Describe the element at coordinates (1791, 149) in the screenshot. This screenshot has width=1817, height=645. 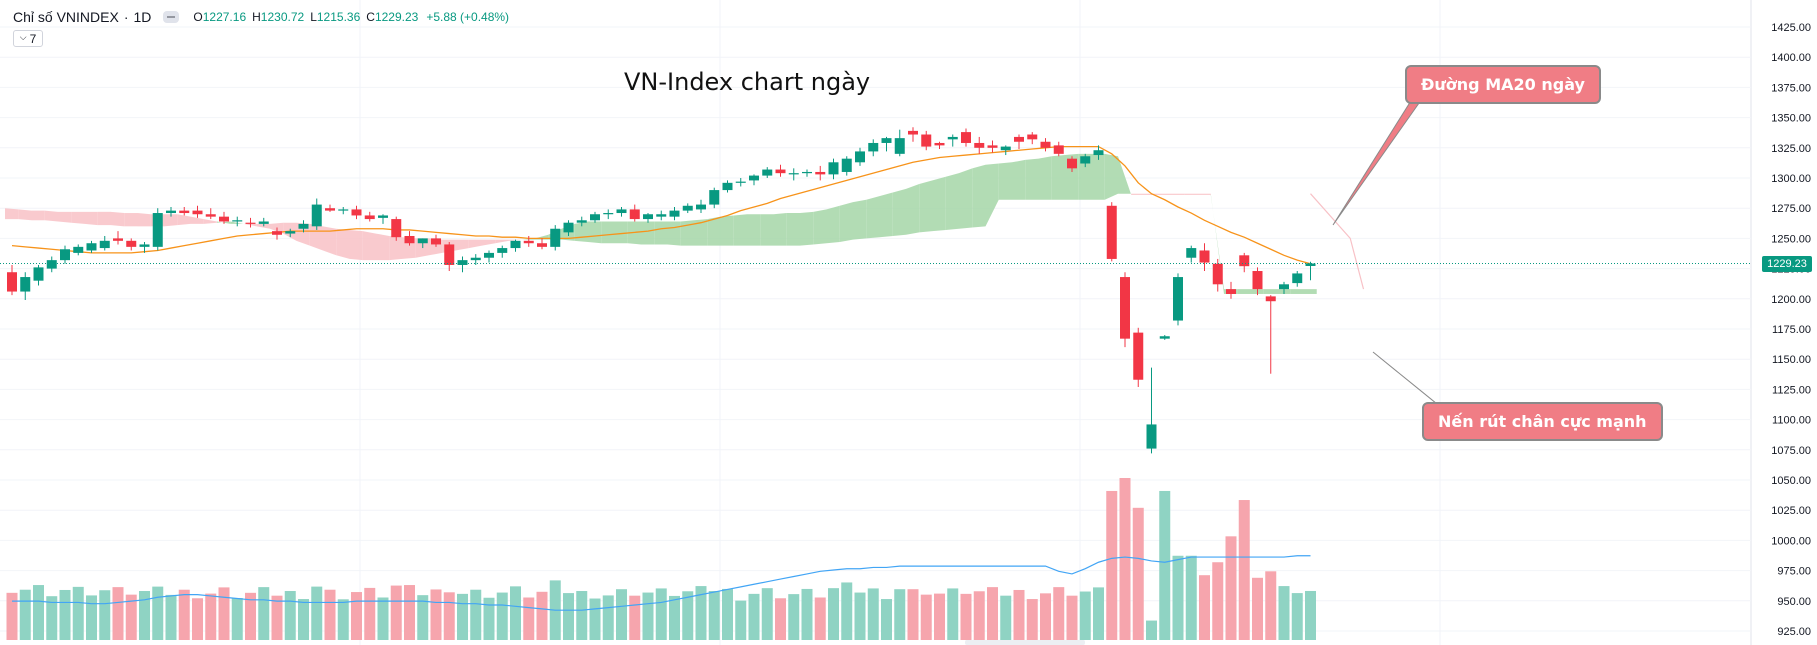
I see `y-tick-label: 1325.00` at that location.